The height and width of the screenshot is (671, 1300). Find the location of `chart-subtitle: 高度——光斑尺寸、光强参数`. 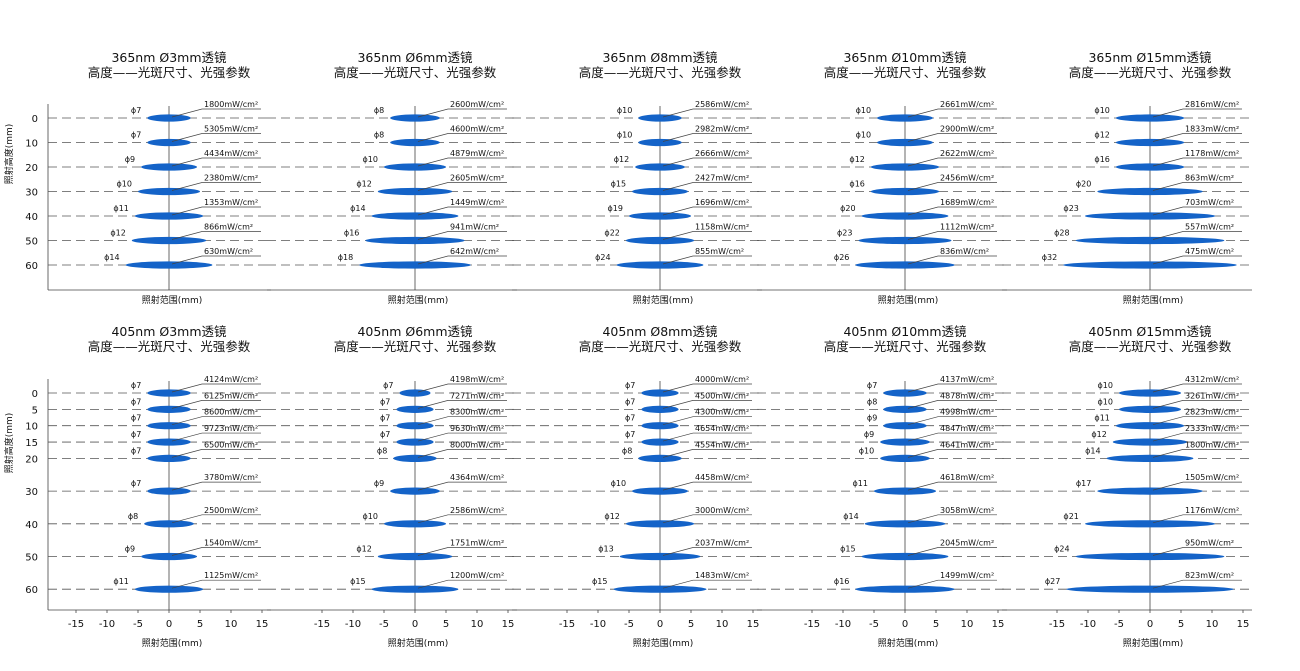

chart-subtitle: 高度——光斑尺寸、光强参数 is located at coordinates (415, 72).